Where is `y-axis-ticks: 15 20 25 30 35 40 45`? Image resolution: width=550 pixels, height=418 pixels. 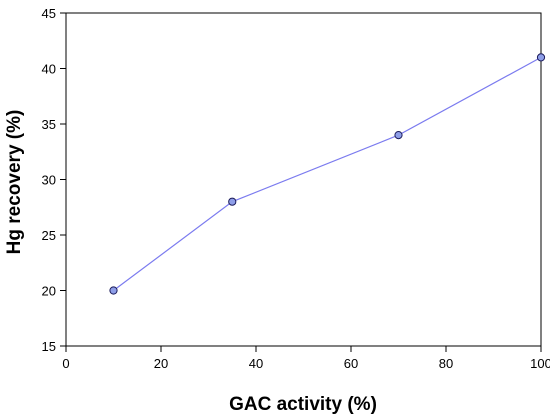 y-axis-ticks: 15 20 25 30 35 40 45 is located at coordinates (54, 180).